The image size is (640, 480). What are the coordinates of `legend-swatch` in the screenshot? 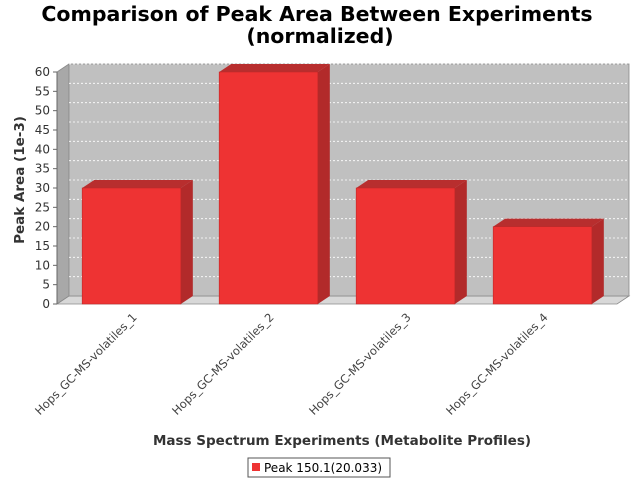 It's located at (256, 467).